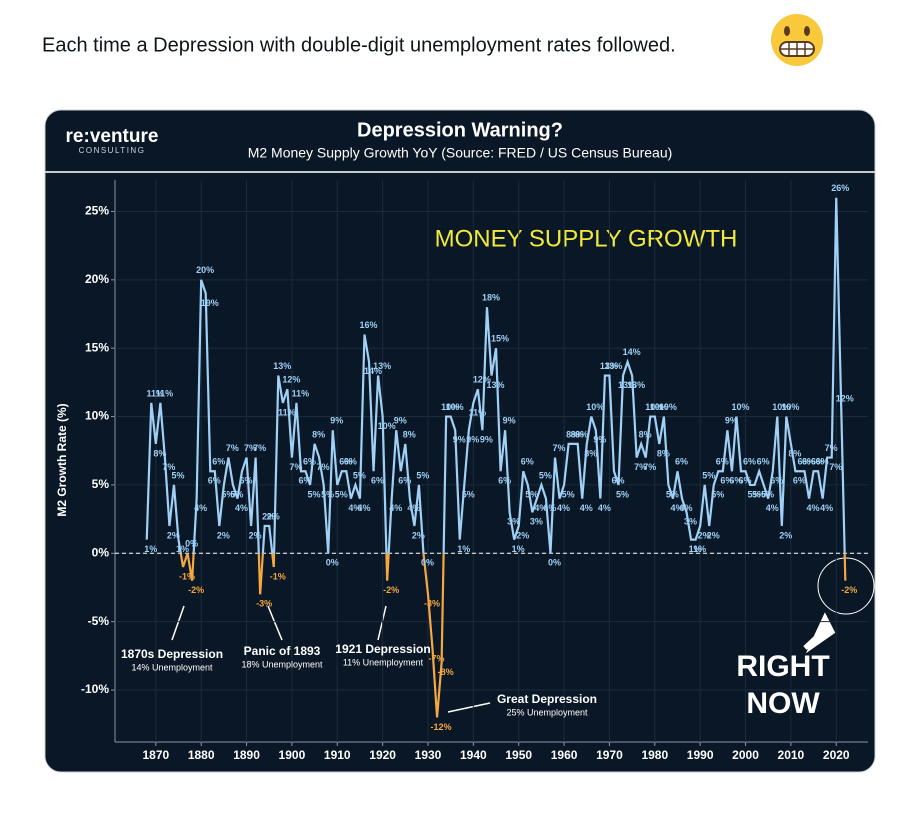 This screenshot has height=819, width=921. I want to click on arrows, so click(331, 659).